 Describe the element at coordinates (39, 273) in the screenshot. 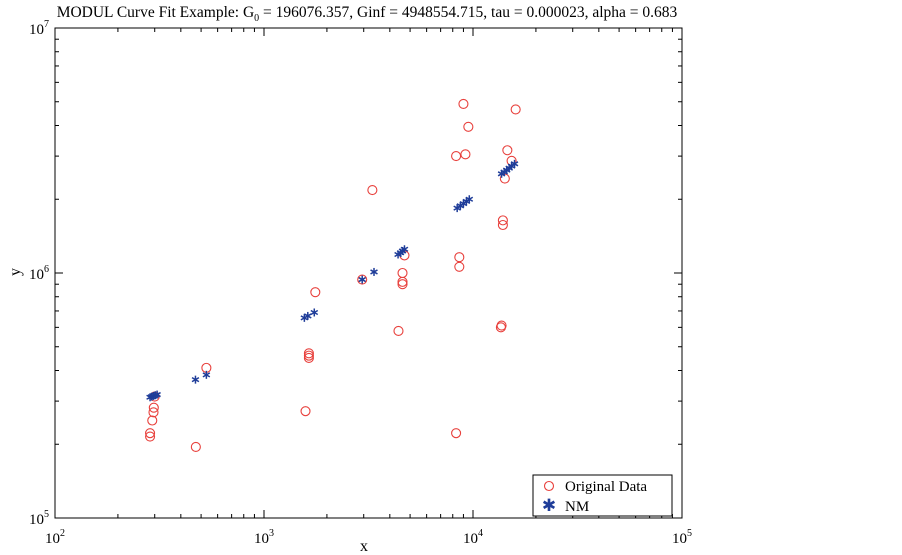

I see `y-tick-label: 10⁶` at that location.